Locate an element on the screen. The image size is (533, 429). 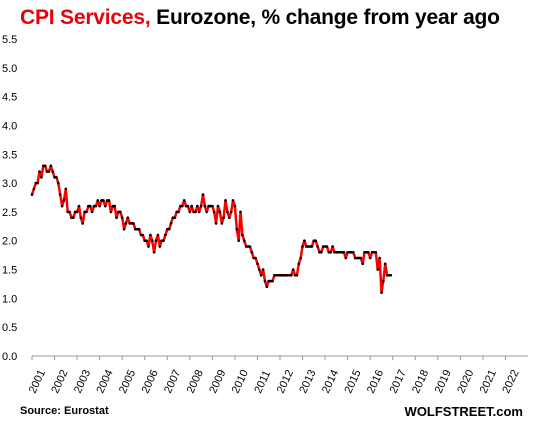
x-tick-label: 2004 is located at coordinates (104, 381).